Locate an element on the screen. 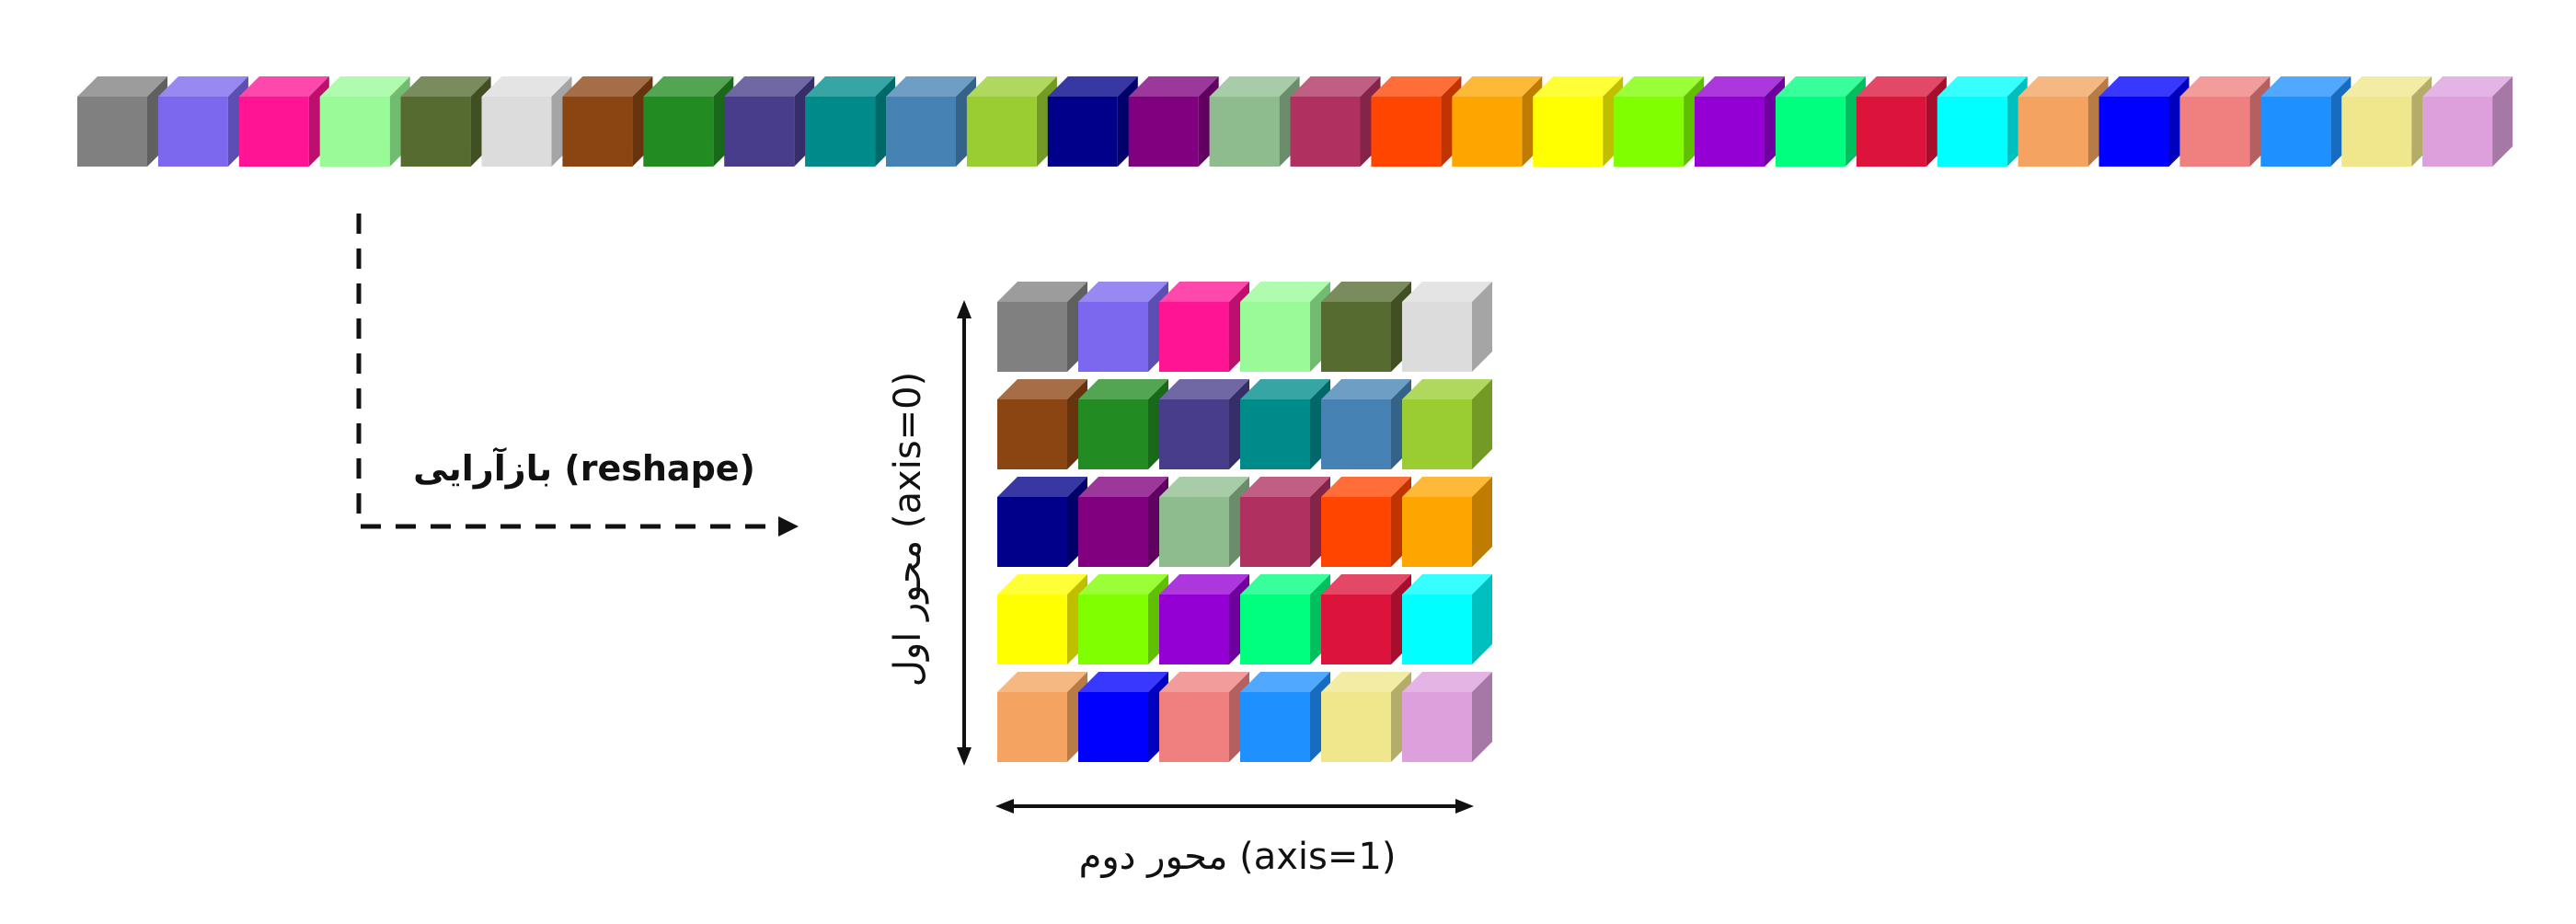 This screenshot has width=2576, height=924. axis0-label: محور اول (axis=0) is located at coordinates (908, 529).